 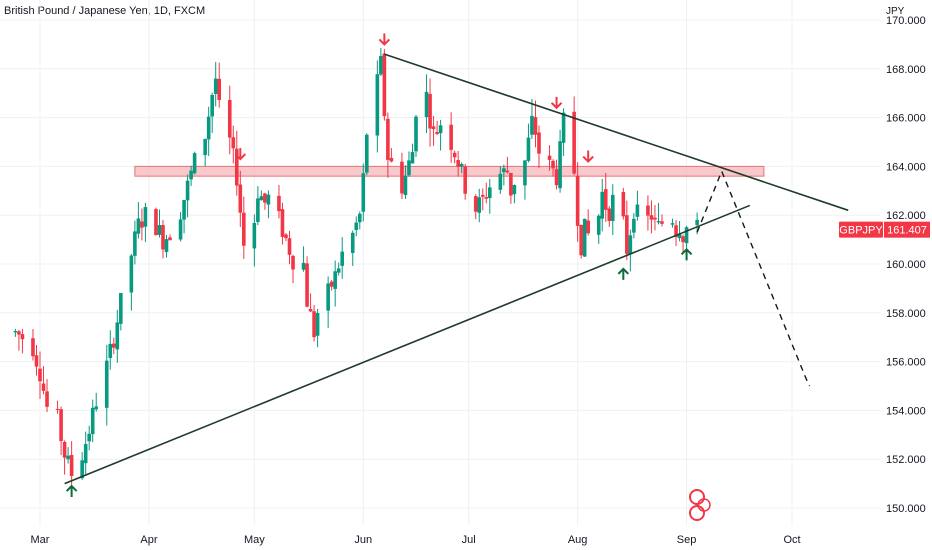 What do you see at coordinates (469, 540) in the screenshot?
I see `x-tick-label: Jul` at bounding box center [469, 540].